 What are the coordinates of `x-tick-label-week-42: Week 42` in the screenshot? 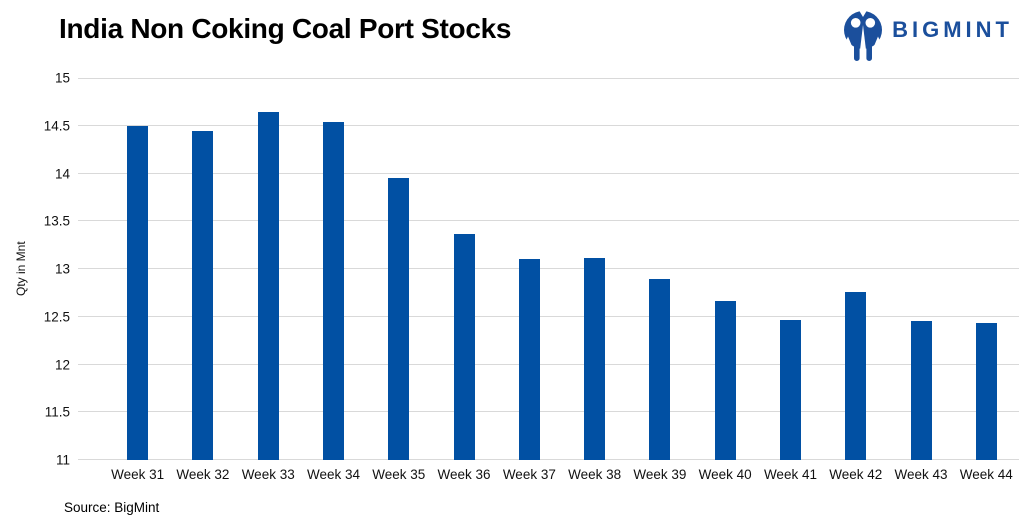 It's located at (856, 474).